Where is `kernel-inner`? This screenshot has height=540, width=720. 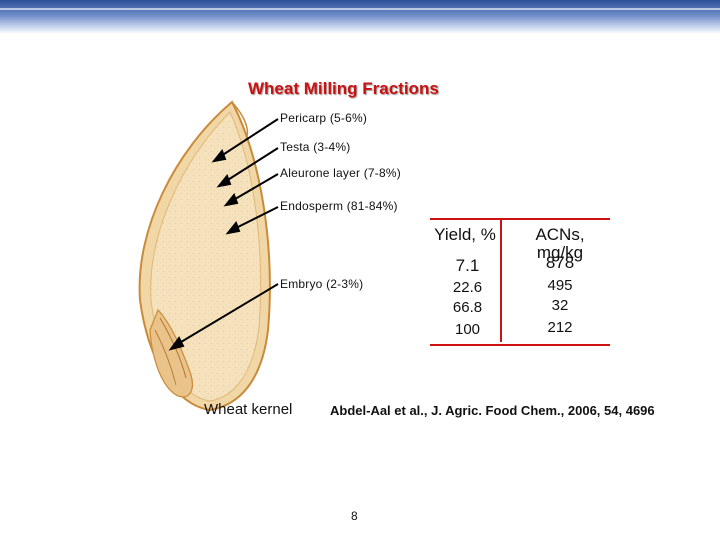
kernel-inner is located at coordinates (206, 256).